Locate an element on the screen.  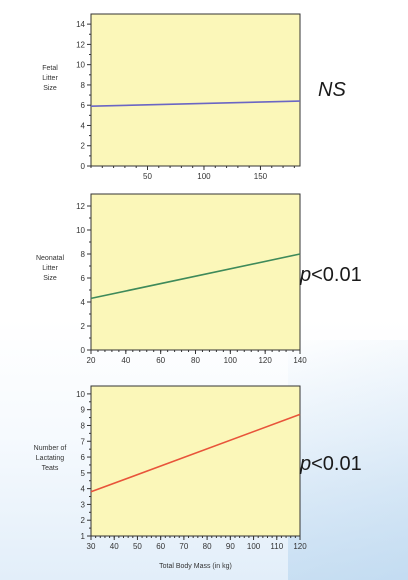
y-axis-label: Fetal Litter Size is located at coordinates (50, 78).